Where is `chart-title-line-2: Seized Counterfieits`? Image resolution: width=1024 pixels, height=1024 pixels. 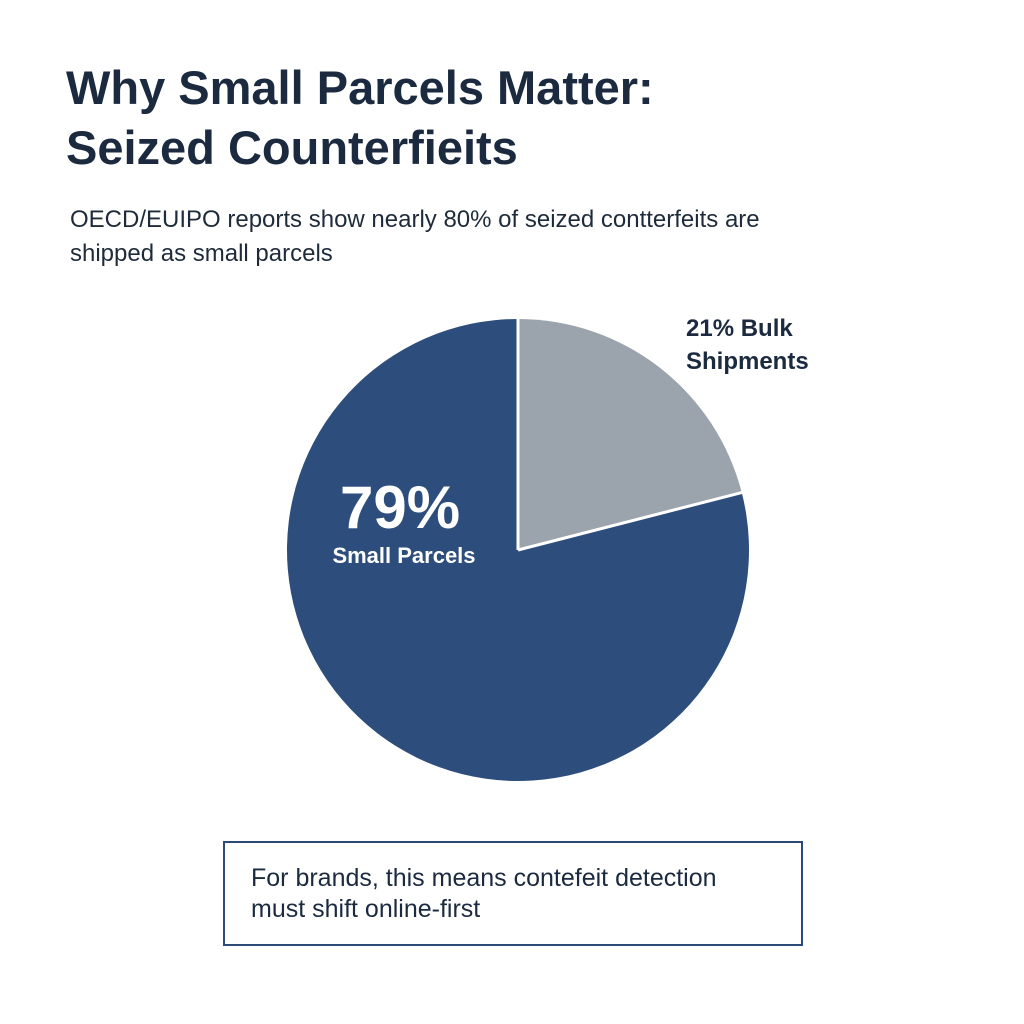
chart-title-line-2: Seized Counterfieits is located at coordinates (292, 147).